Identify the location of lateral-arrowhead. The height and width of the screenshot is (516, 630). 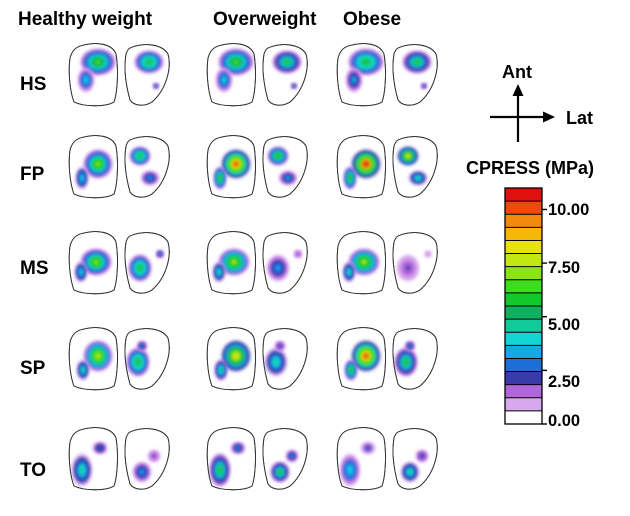
(549, 117).